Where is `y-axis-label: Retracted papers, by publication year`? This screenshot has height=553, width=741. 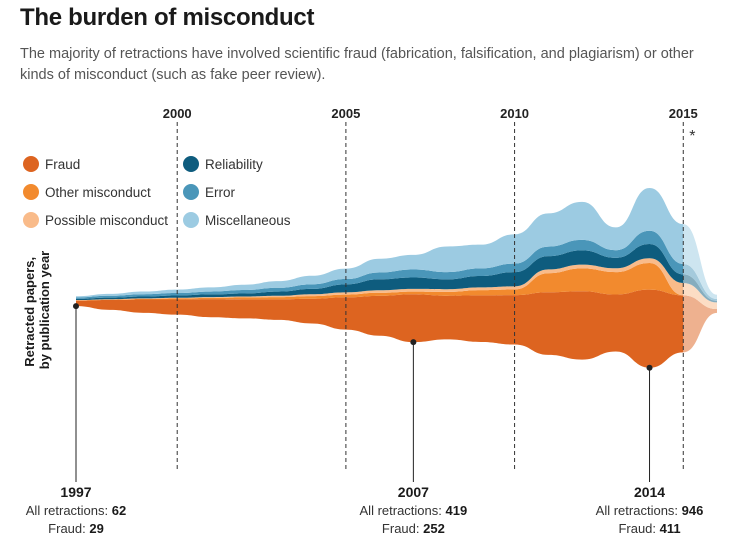
y-axis-label: Retracted papers, by publication year is located at coordinates (37, 310).